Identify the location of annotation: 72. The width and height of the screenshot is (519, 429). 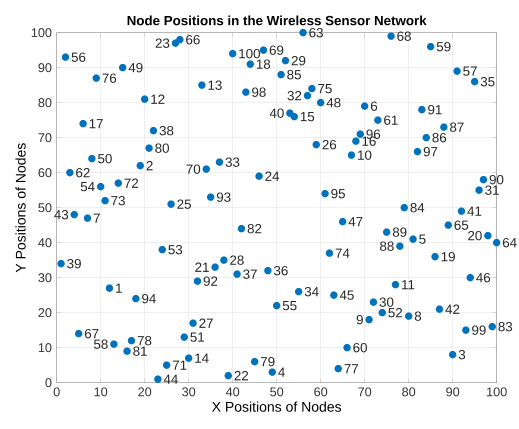
(131, 183).